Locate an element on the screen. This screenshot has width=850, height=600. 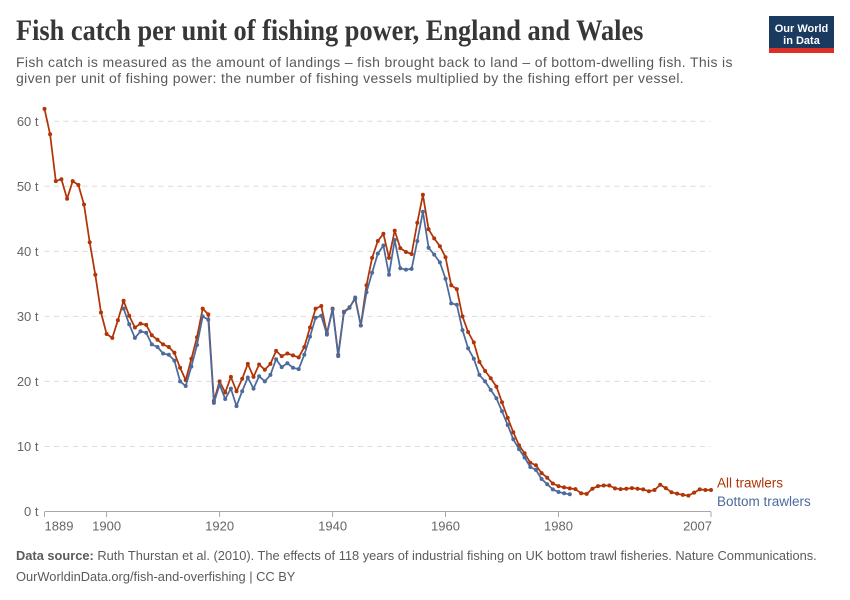
svg-text: 60 t is located at coordinates (28, 121).